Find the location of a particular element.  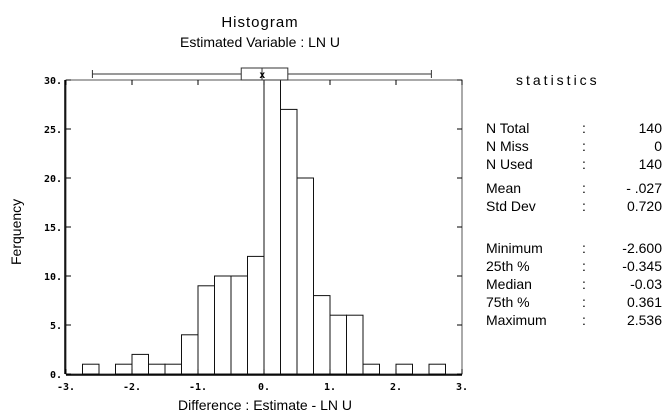

y-tick-label: 20. is located at coordinates (53, 179).